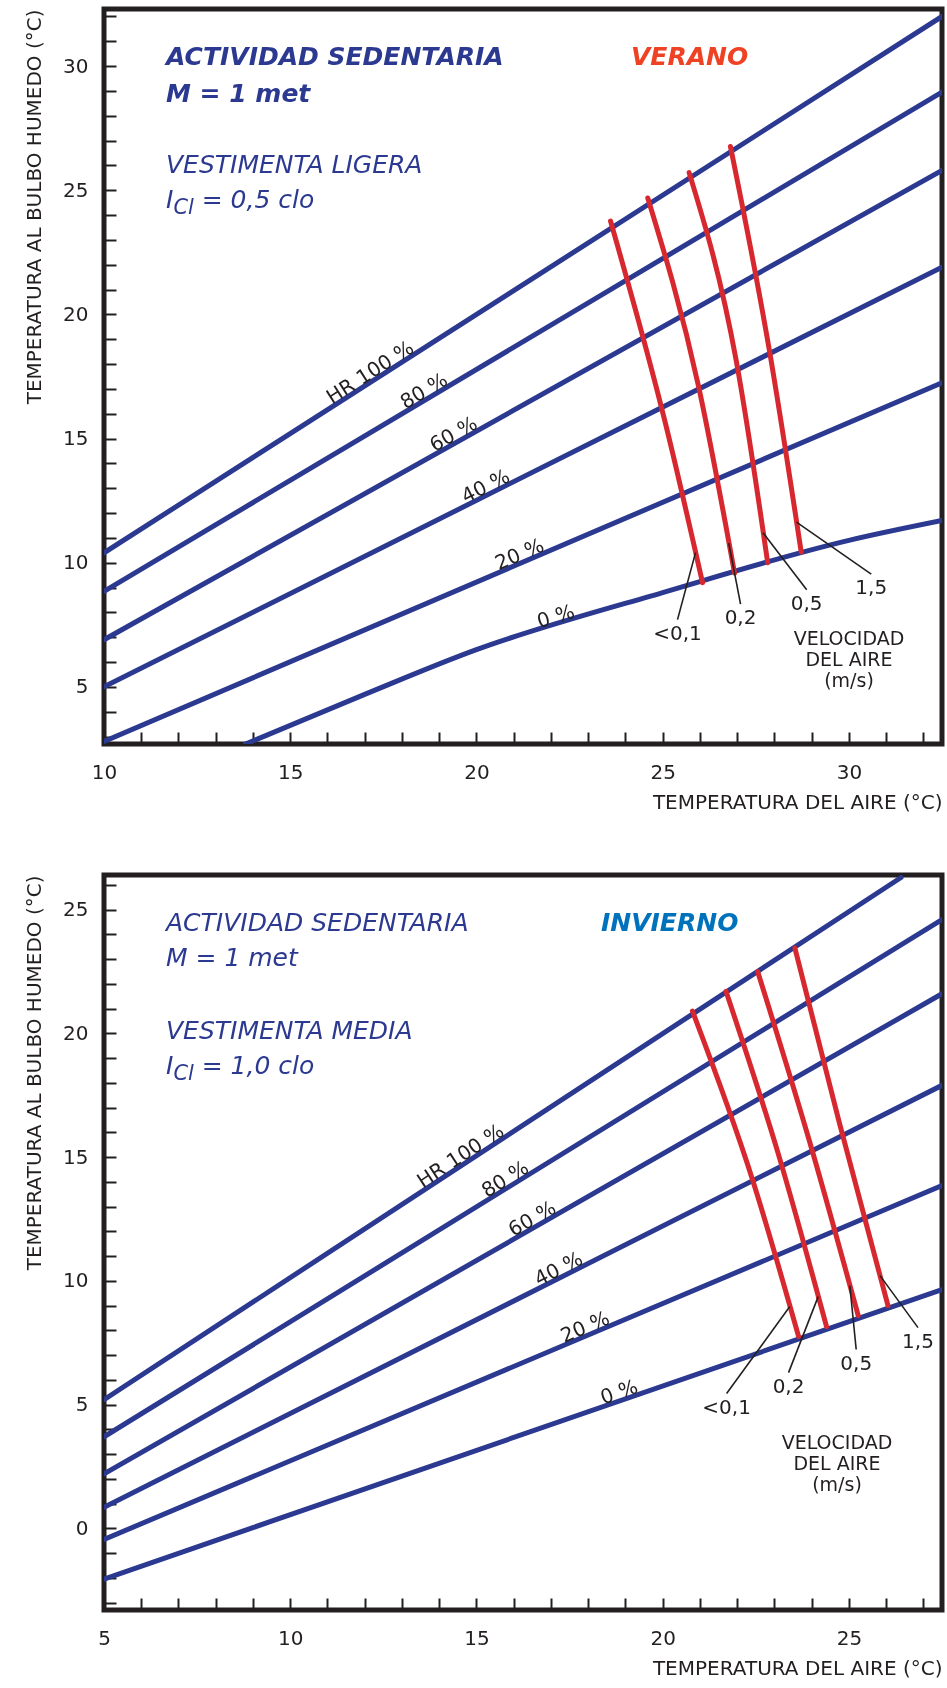 The width and height of the screenshot is (947, 1688). I want to click on y-tick-label: 30, so click(76, 65).